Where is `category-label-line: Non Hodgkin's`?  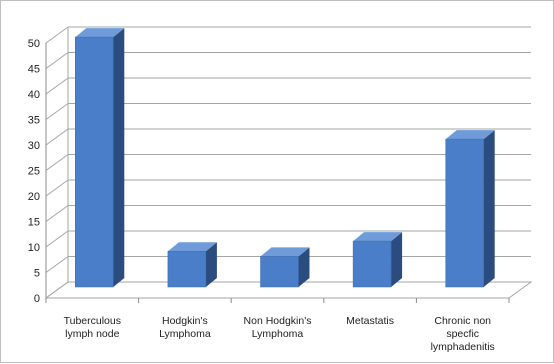
category-label-line: Non Hodgkin's is located at coordinates (278, 321).